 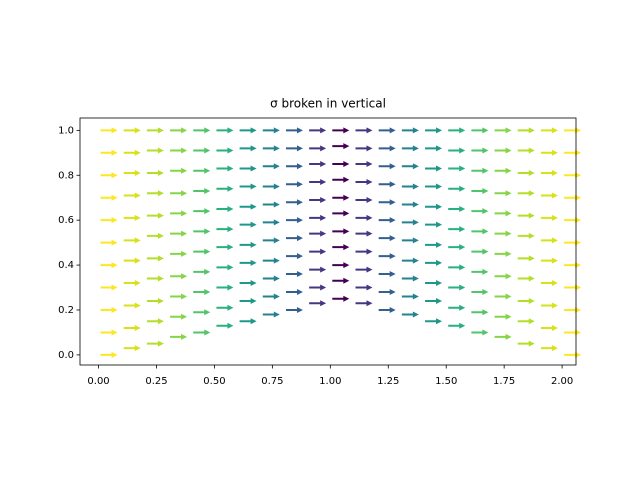 What do you see at coordinates (272, 381) in the screenshot?
I see `x-tick-label: 0.75` at bounding box center [272, 381].